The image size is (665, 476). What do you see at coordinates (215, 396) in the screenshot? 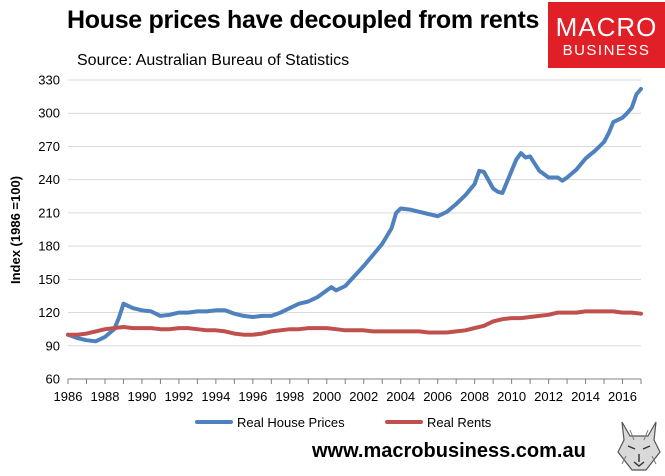
I see `x-tick-label: 1994` at bounding box center [215, 396].